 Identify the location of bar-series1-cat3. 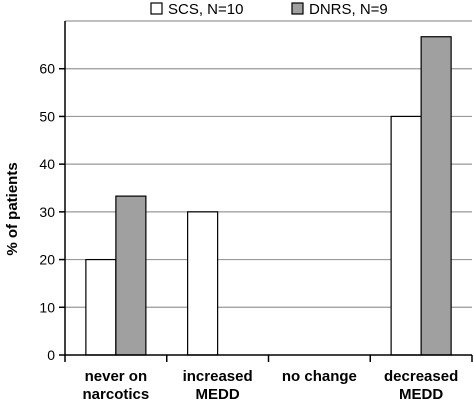
(436, 196).